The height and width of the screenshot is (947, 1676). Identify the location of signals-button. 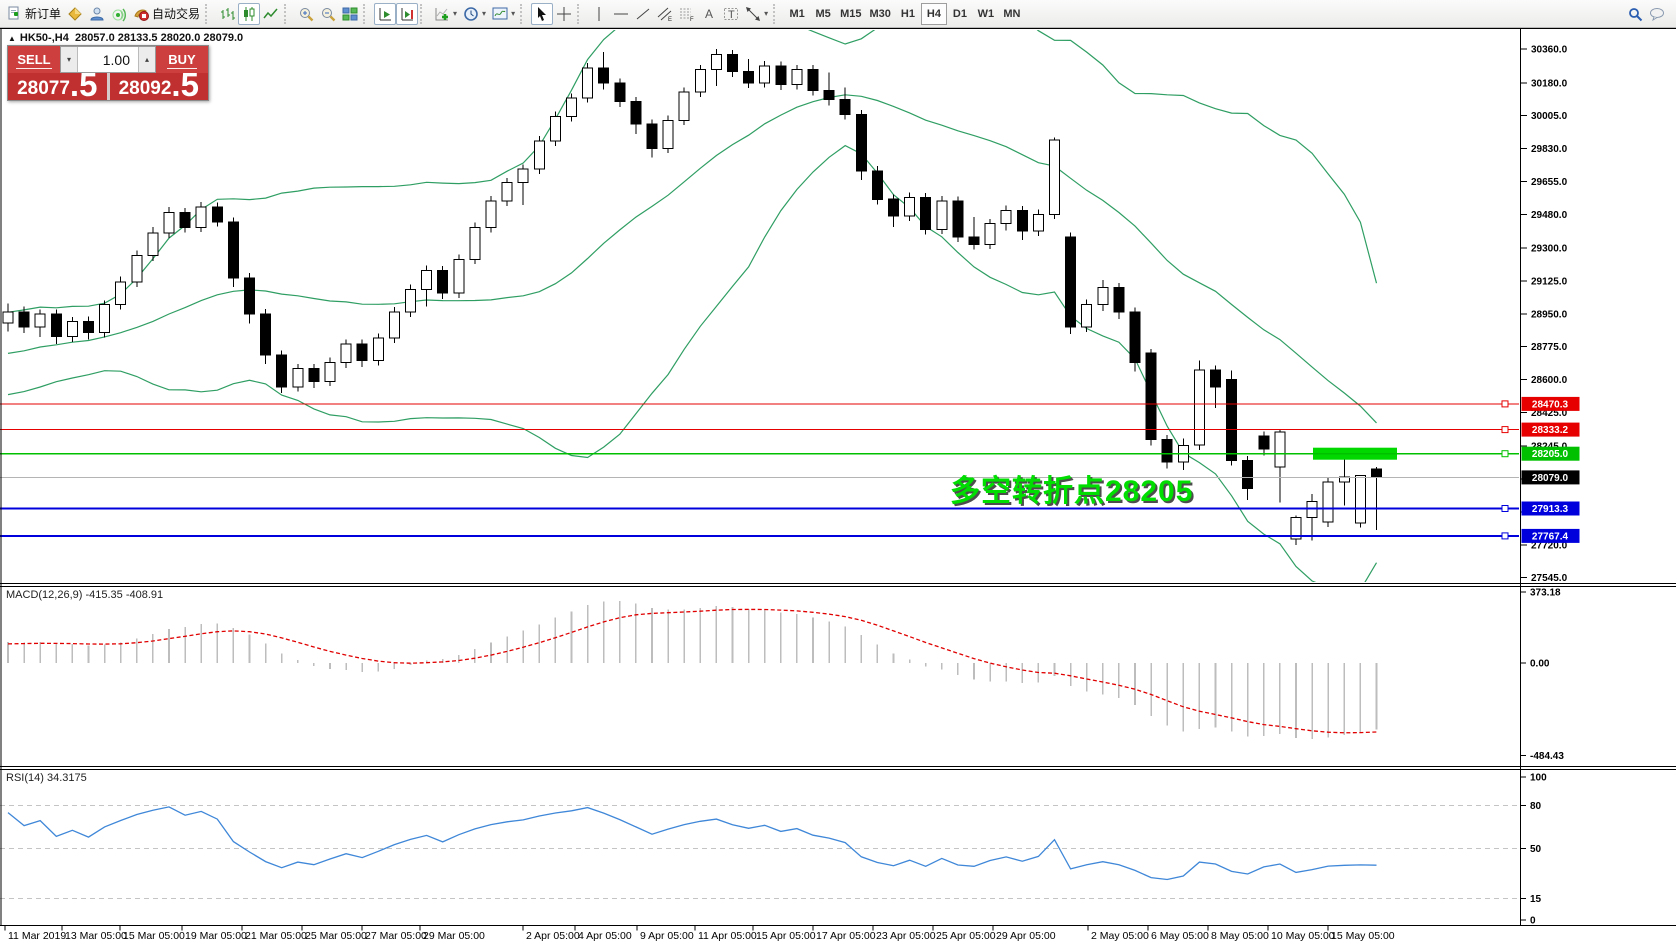
(119, 14).